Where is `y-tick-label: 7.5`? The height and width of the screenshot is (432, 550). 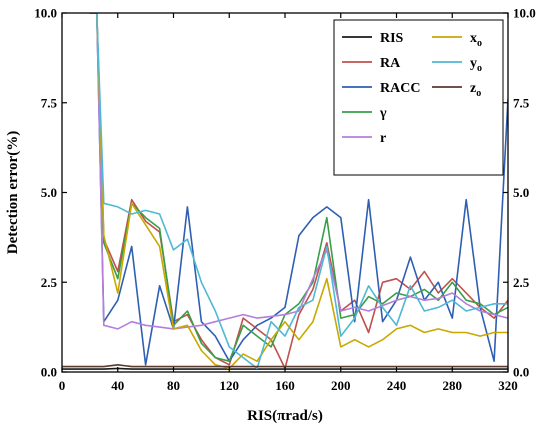
y-tick-label: 7.5 is located at coordinates (49, 102).